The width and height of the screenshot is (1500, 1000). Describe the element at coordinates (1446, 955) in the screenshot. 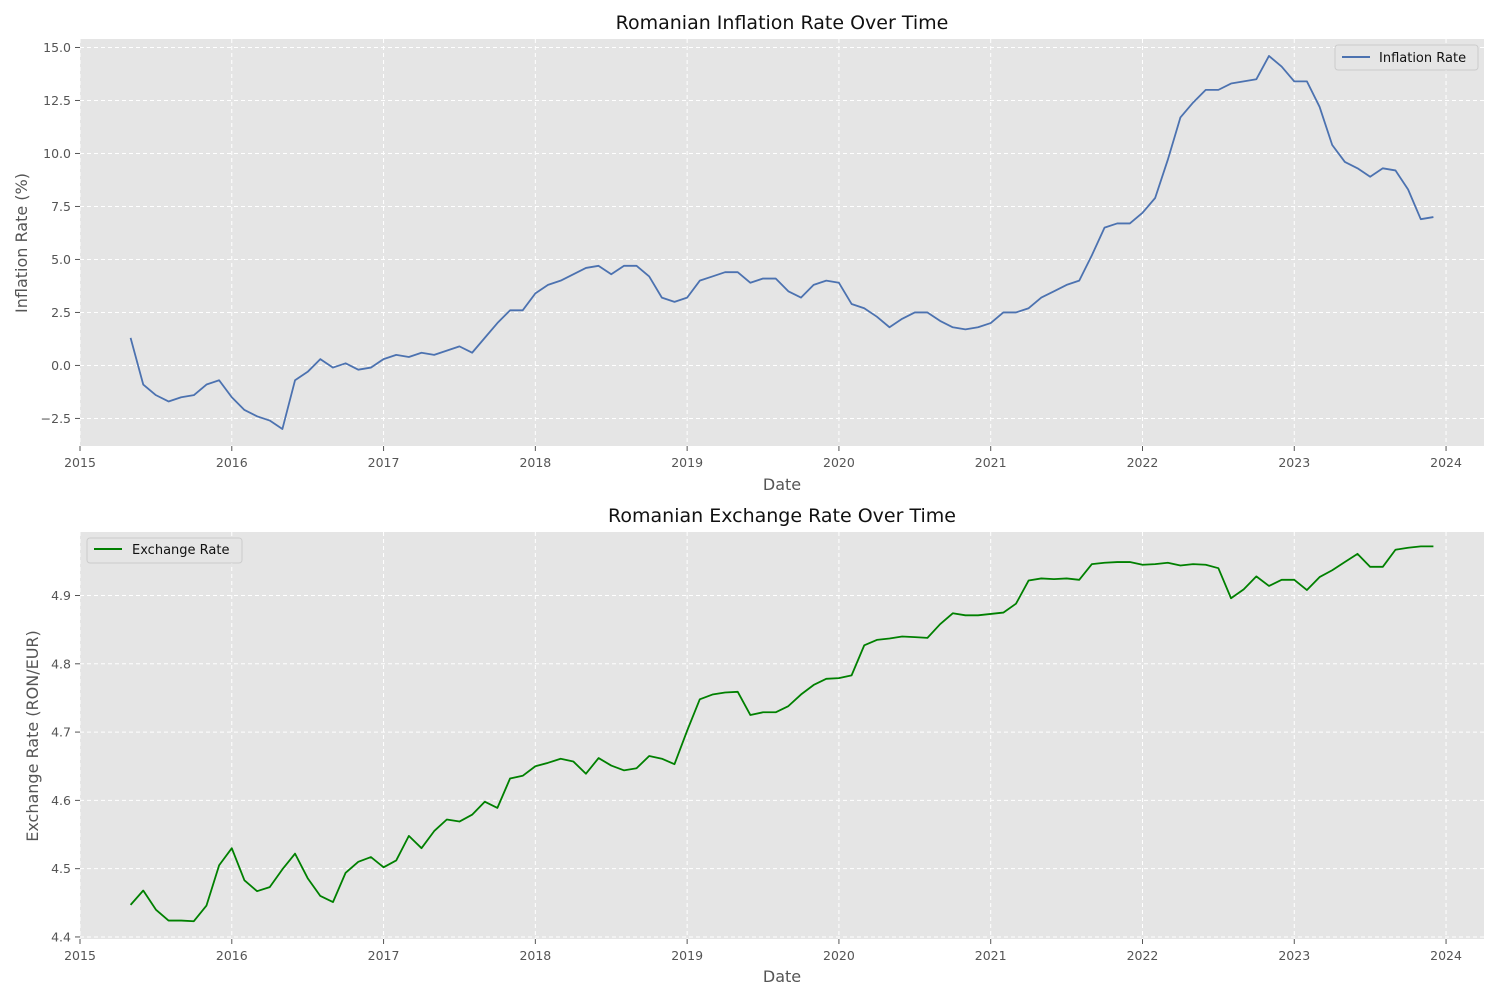

I see `exchange-x-tick-label: 2024` at that location.